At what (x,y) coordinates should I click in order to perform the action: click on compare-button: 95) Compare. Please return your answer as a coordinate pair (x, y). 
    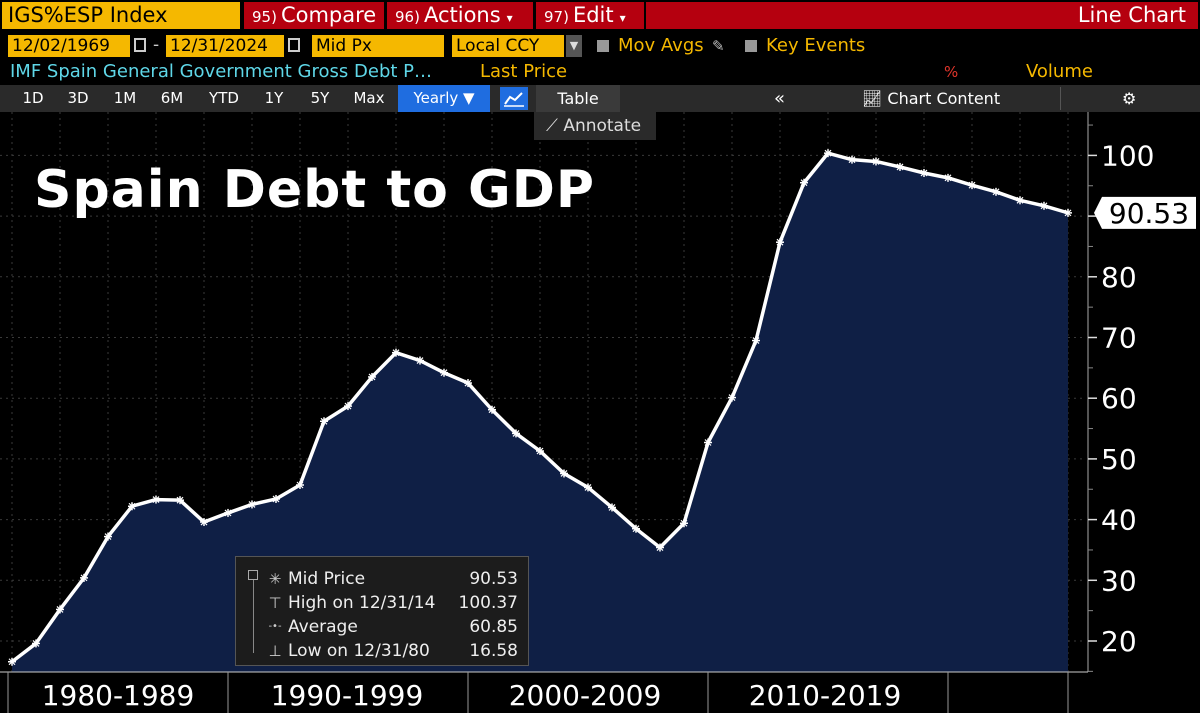
    Looking at the image, I should click on (314, 15).